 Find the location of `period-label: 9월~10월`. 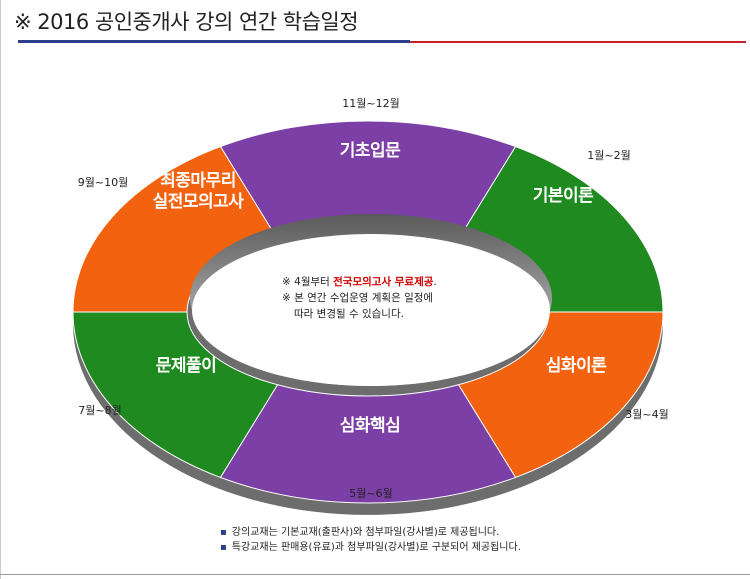

period-label: 9월~10월 is located at coordinates (103, 182).